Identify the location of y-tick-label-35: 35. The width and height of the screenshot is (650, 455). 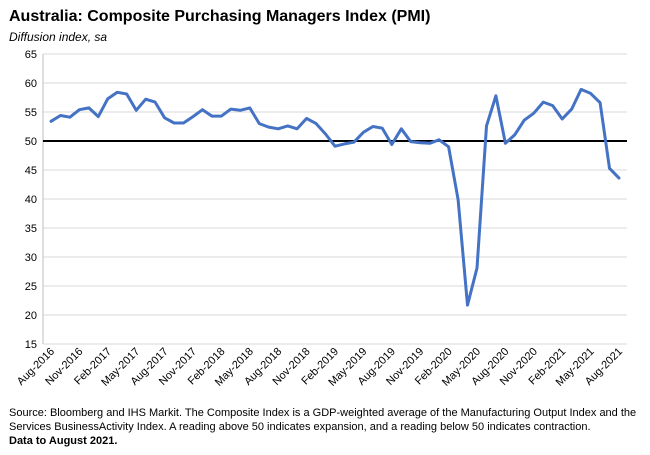
(31, 229).